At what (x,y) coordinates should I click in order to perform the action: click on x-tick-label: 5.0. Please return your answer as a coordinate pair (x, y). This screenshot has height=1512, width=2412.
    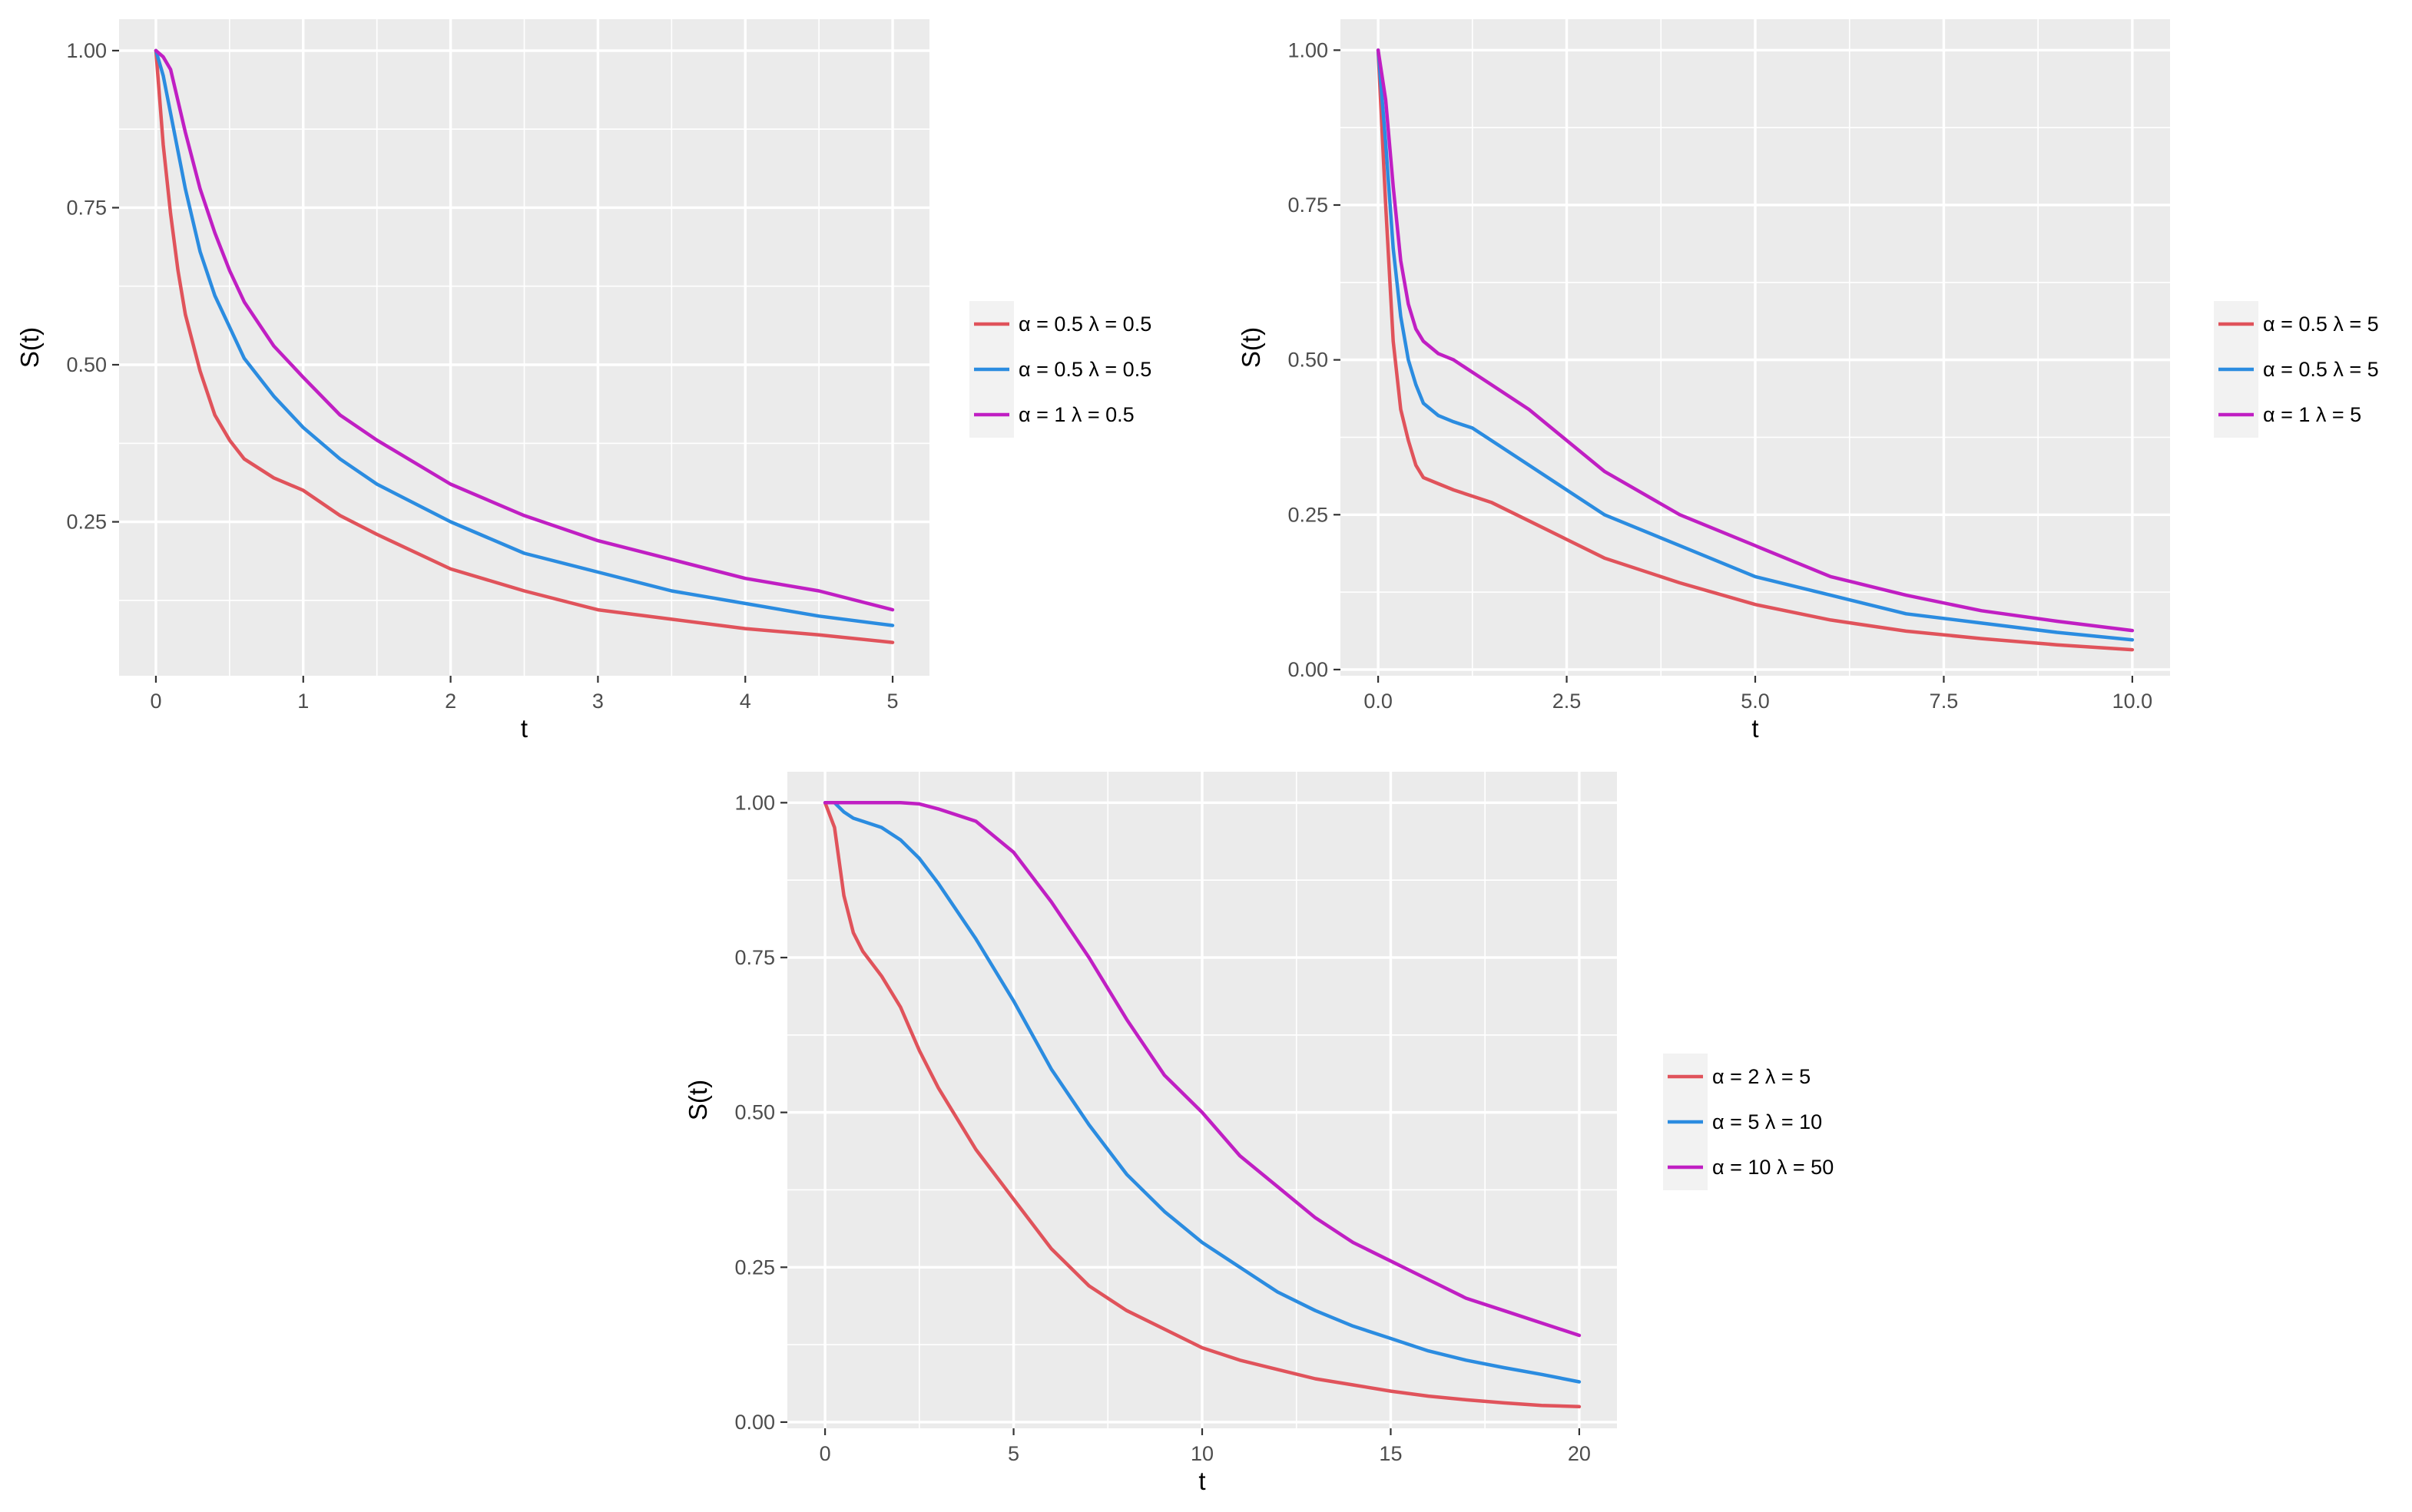
    Looking at the image, I should click on (1756, 701).